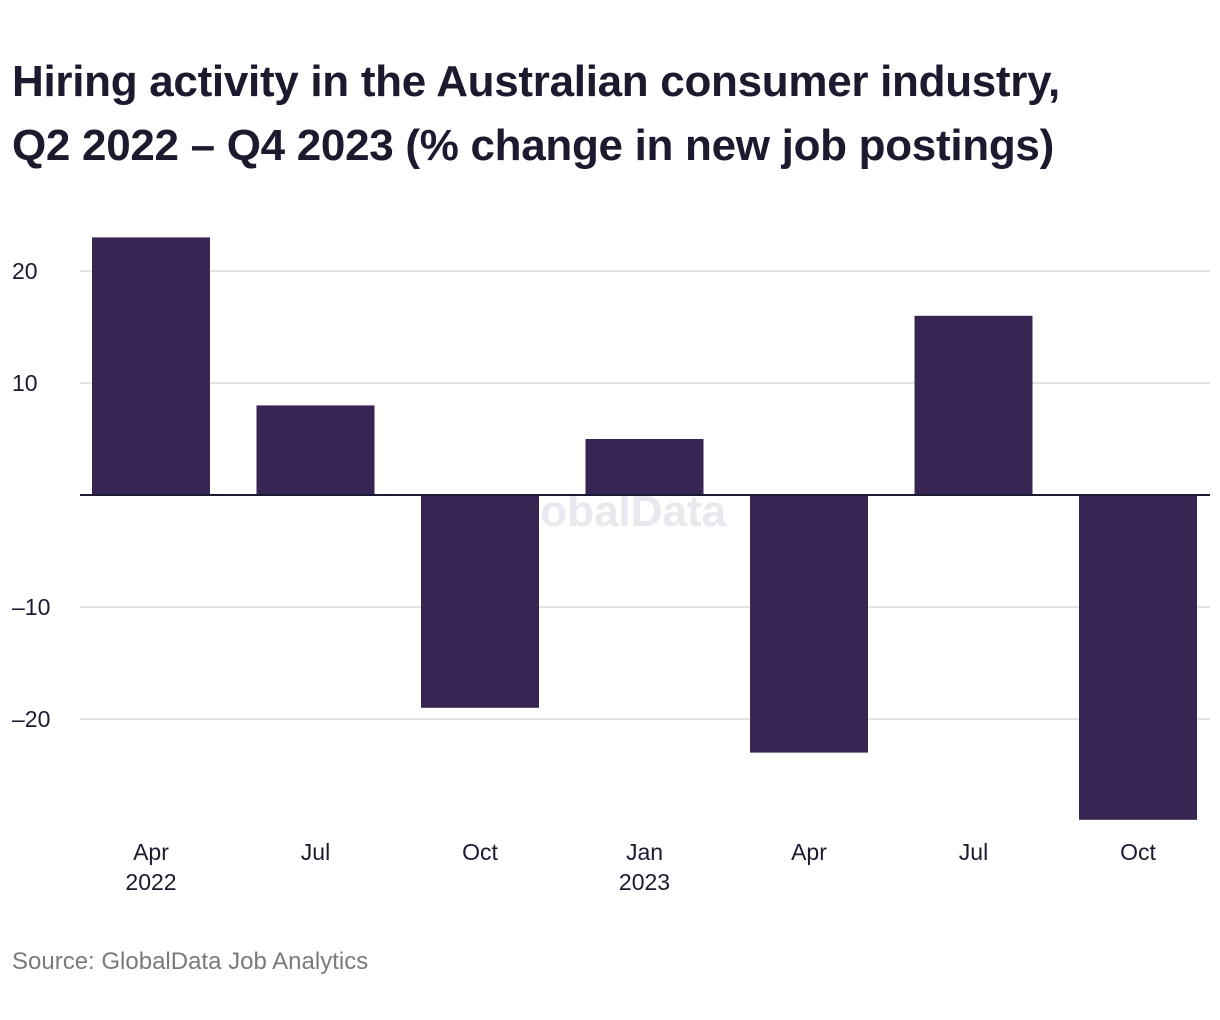 This screenshot has height=1020, width=1220. Describe the element at coordinates (151, 366) in the screenshot. I see `bar-apr-2022` at that location.